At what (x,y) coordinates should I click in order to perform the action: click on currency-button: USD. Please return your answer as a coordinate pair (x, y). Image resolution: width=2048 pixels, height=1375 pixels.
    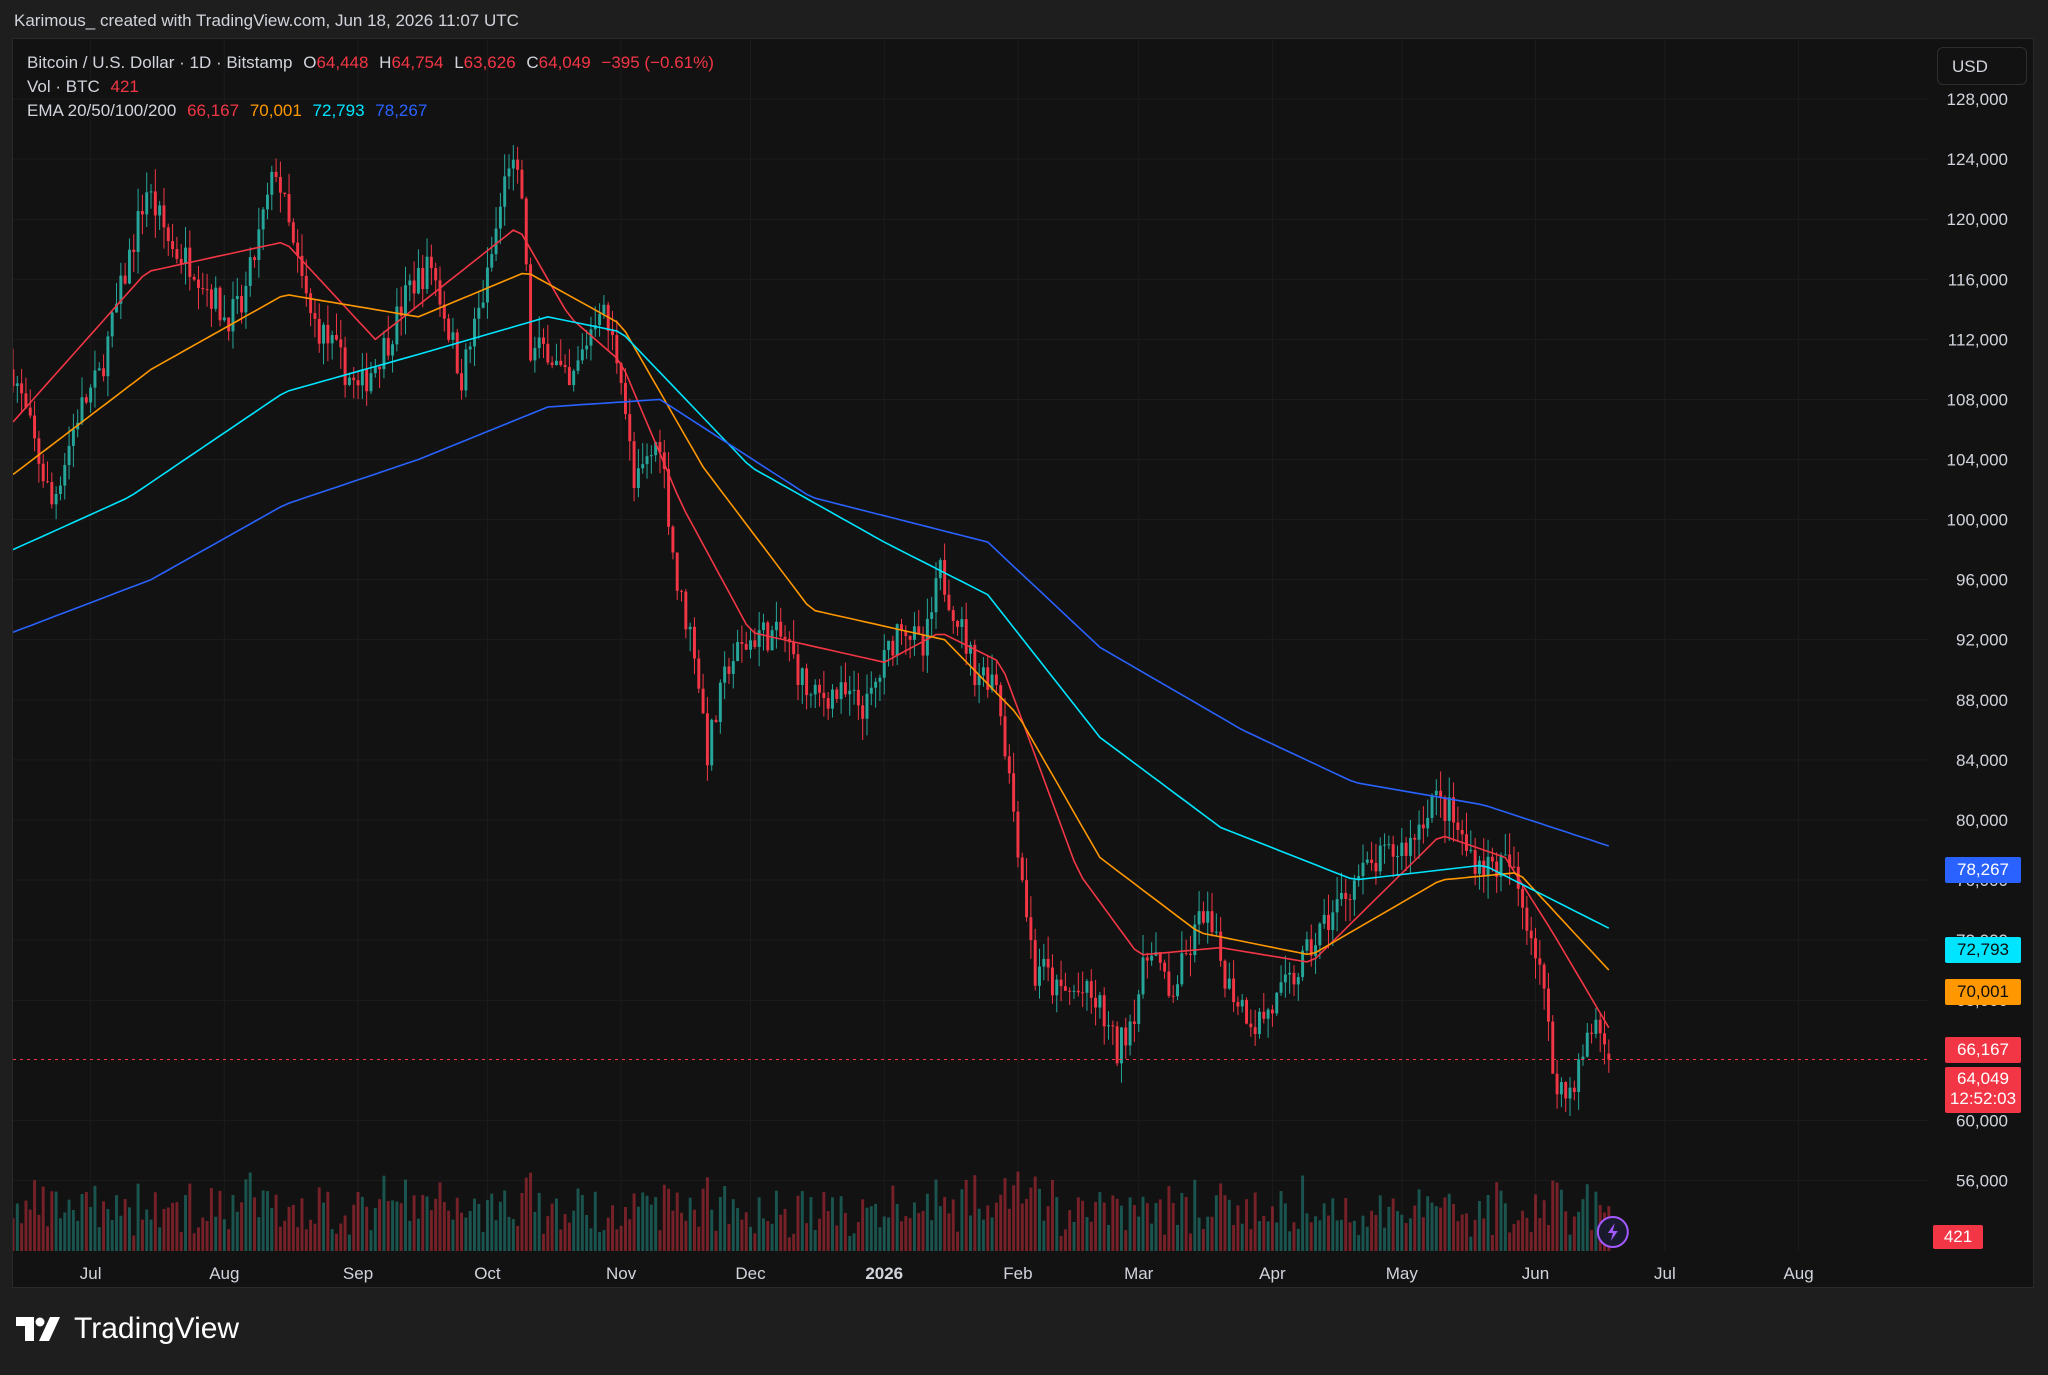
    Looking at the image, I should click on (1982, 66).